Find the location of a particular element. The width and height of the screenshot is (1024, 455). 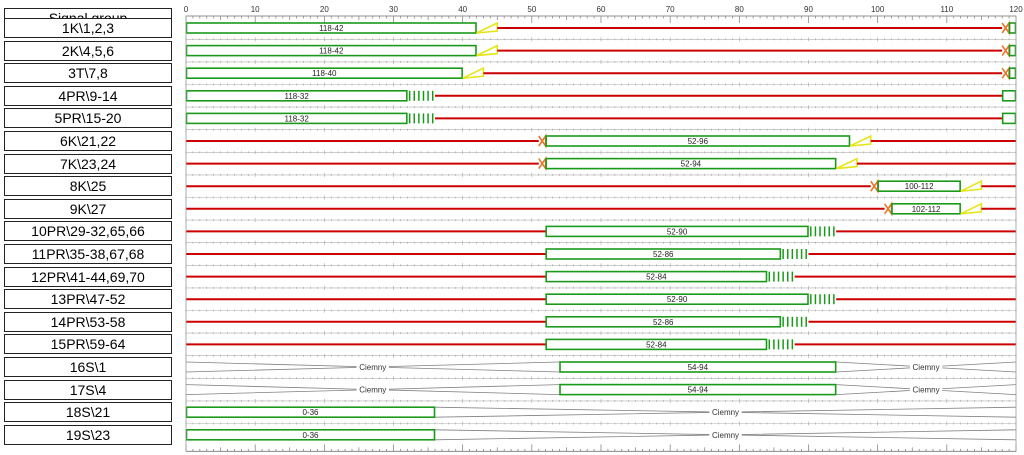

top-axis-tick-label: 110 is located at coordinates (946, 9).